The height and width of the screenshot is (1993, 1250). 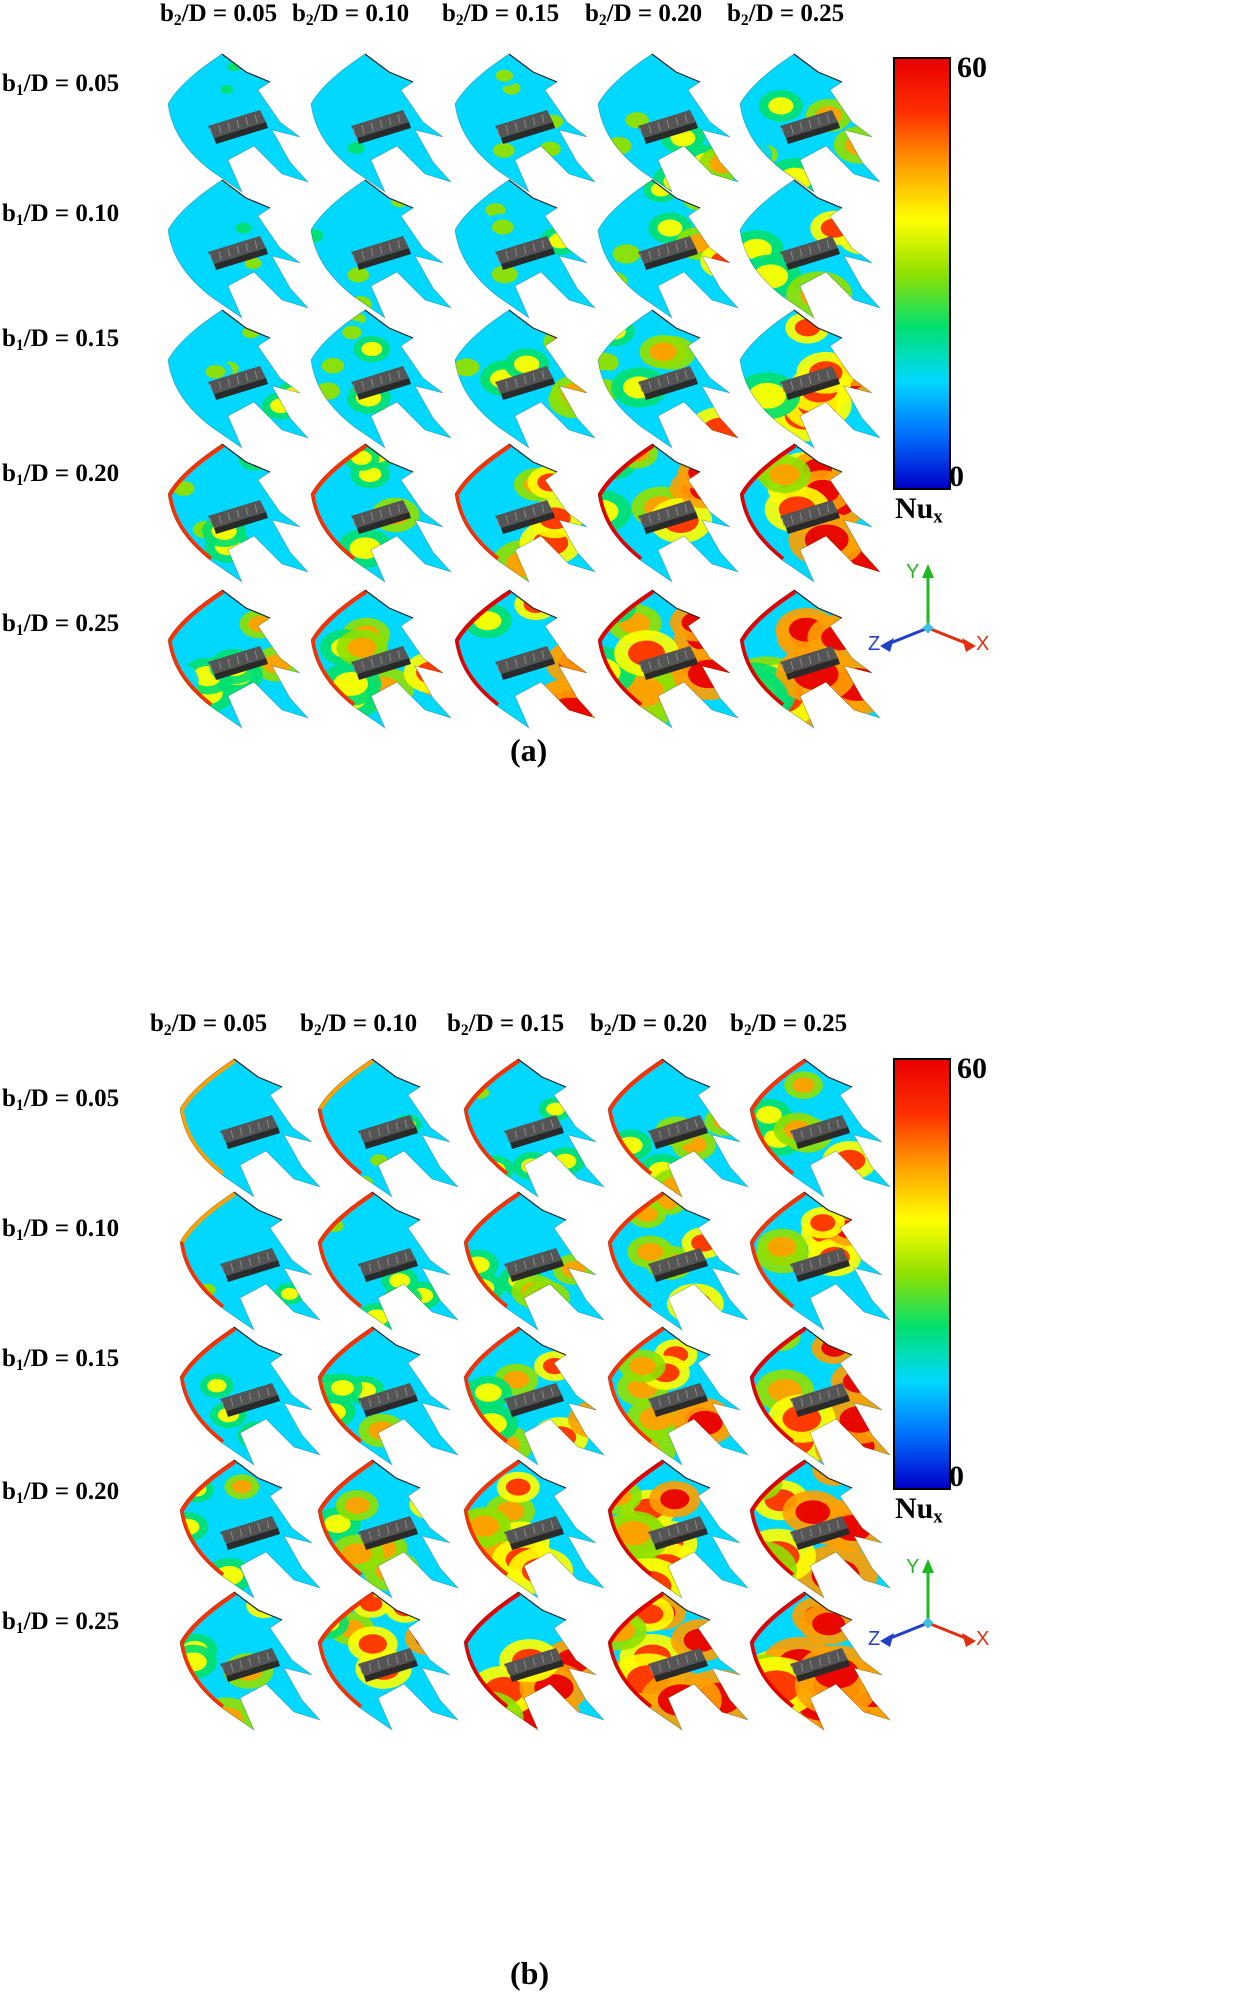 I want to click on colorbar-variable: Nux, so click(x=919, y=510).